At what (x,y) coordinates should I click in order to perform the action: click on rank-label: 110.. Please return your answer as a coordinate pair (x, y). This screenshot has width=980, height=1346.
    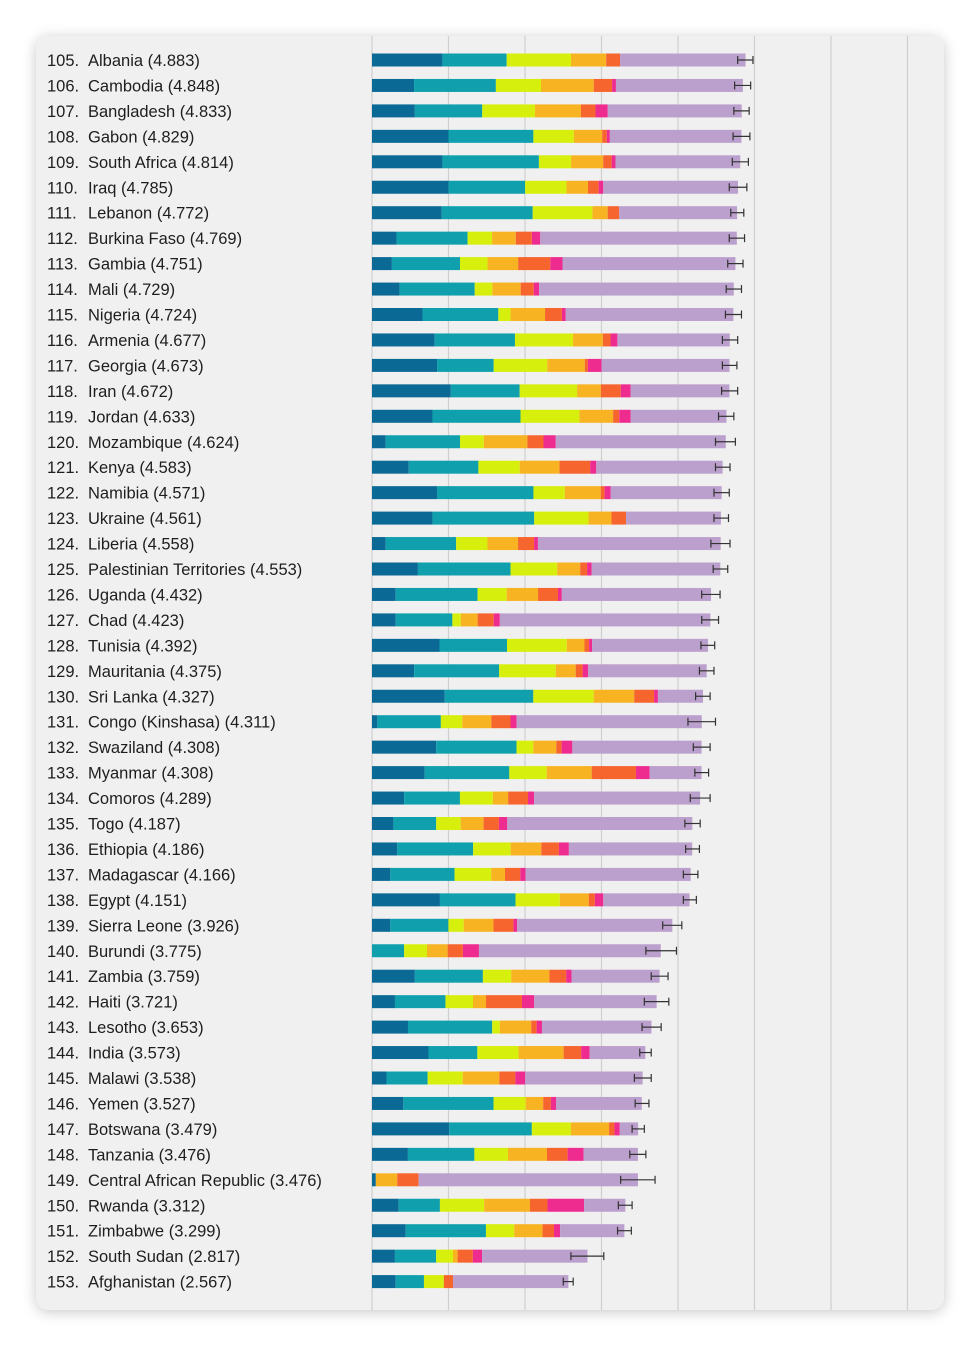
    Looking at the image, I should click on (62, 188).